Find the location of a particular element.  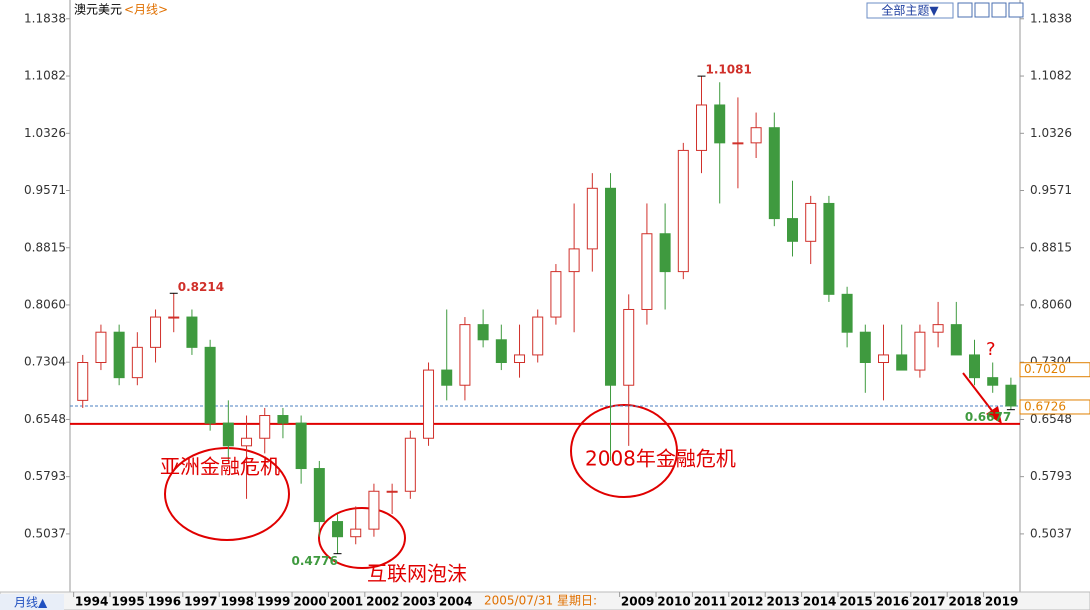

x-tick-label: 1997 is located at coordinates (200, 602).